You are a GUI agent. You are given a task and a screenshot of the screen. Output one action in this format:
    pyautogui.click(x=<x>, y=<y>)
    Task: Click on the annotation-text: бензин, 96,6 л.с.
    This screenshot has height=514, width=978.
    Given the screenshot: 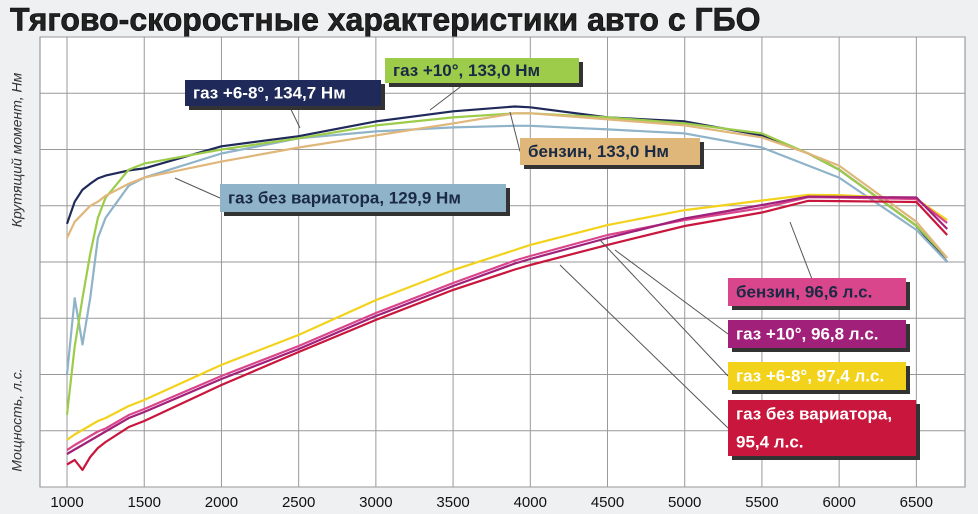 What is the action you would take?
    pyautogui.click(x=804, y=291)
    